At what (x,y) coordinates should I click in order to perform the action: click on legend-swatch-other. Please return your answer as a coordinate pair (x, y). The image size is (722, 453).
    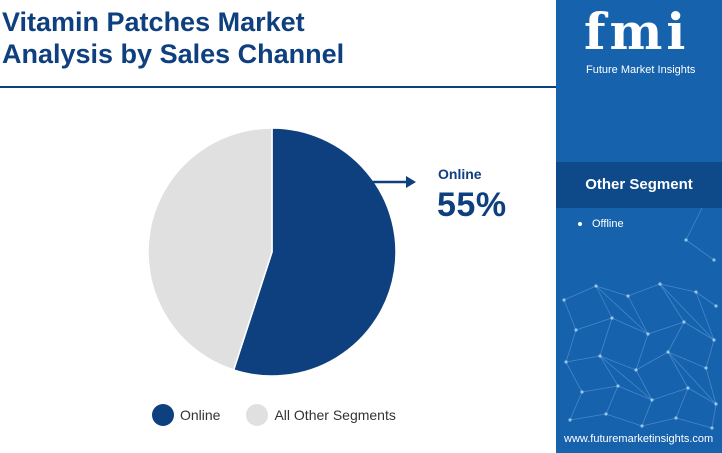
    Looking at the image, I should click on (257, 415).